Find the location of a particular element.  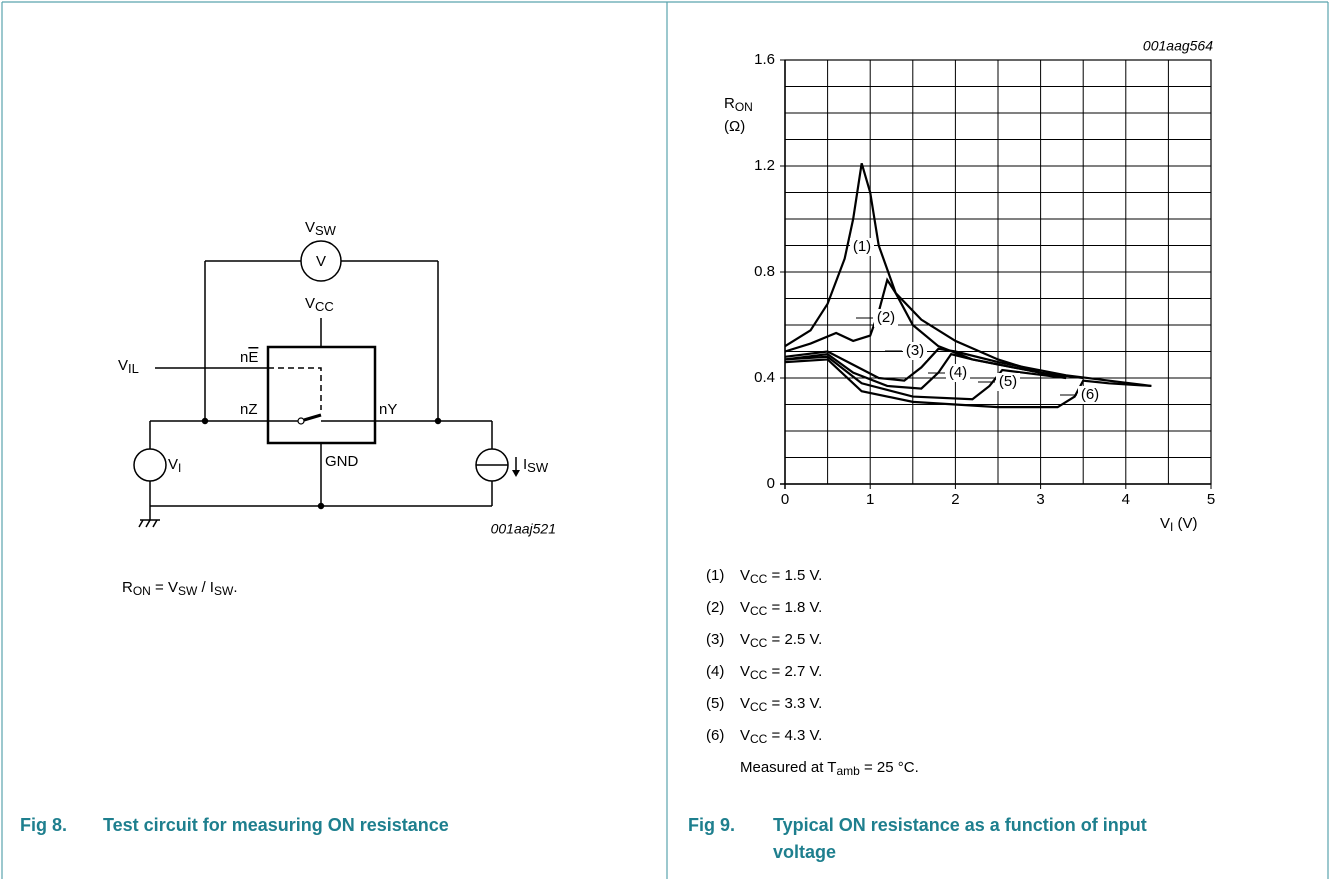

legend-value: = 4.3 V. is located at coordinates (794, 735).